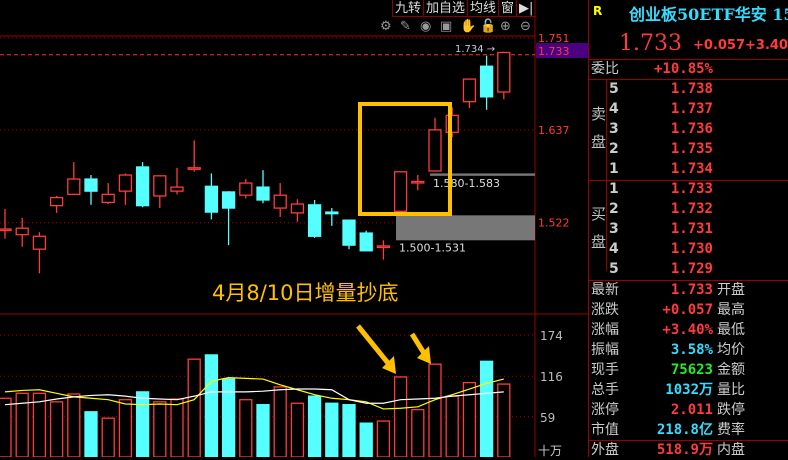 This screenshot has height=460, width=788. I want to click on stat-label: 外盘, so click(605, 450).